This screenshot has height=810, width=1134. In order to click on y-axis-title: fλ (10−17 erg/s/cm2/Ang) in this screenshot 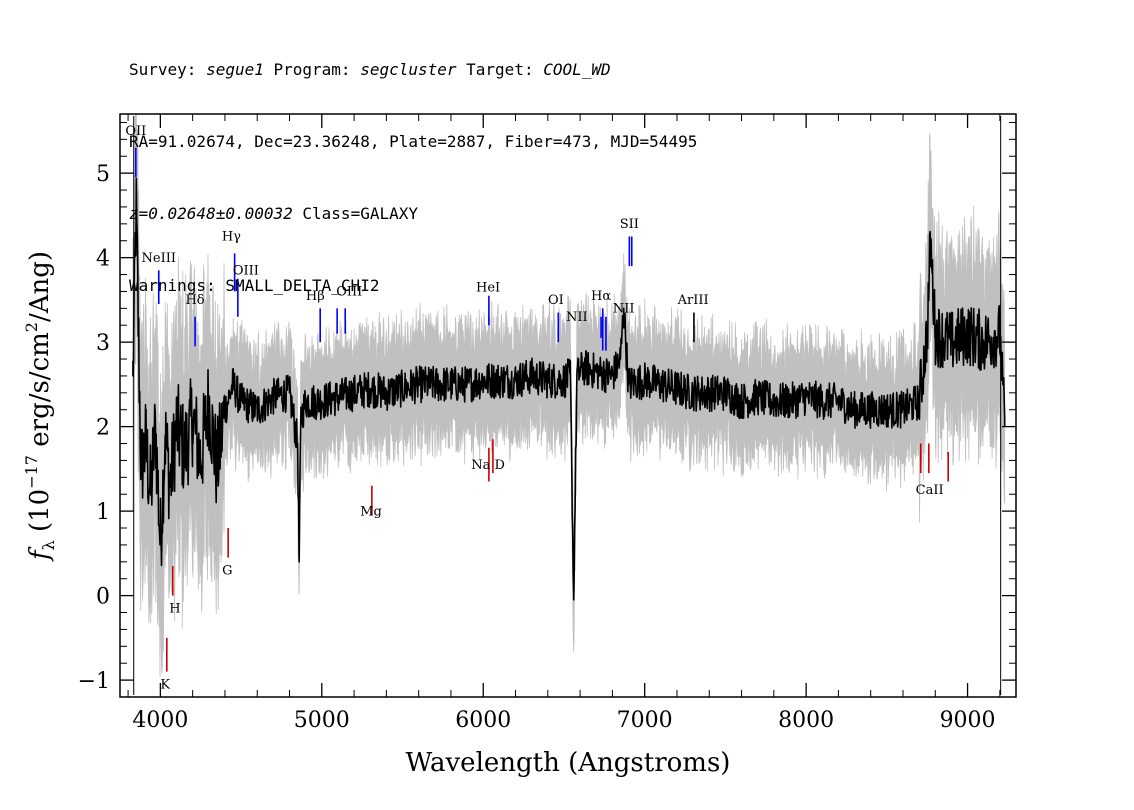, I will do `click(40, 406)`.